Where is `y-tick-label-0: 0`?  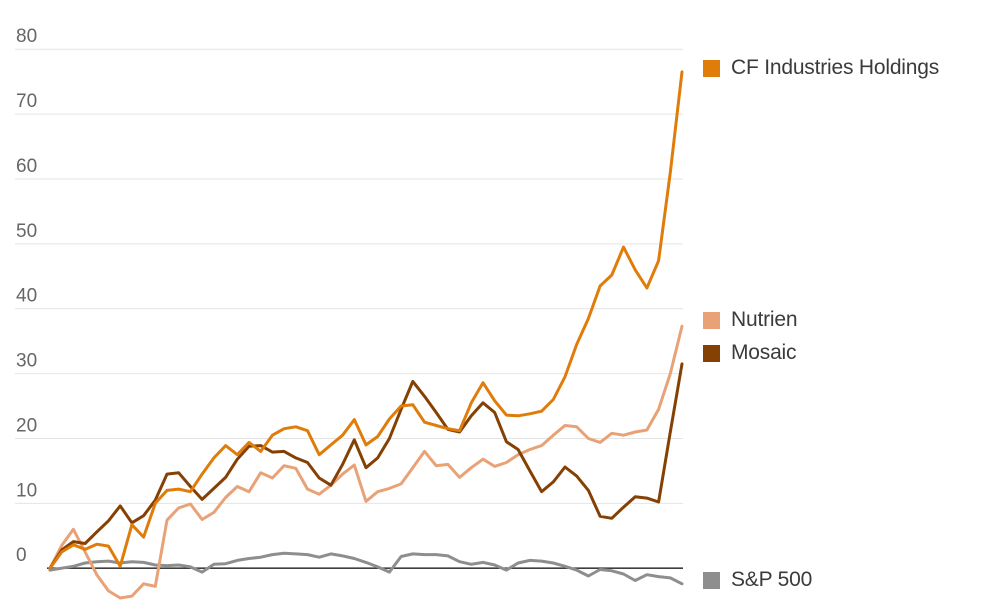 y-tick-label-0: 0 is located at coordinates (21, 555).